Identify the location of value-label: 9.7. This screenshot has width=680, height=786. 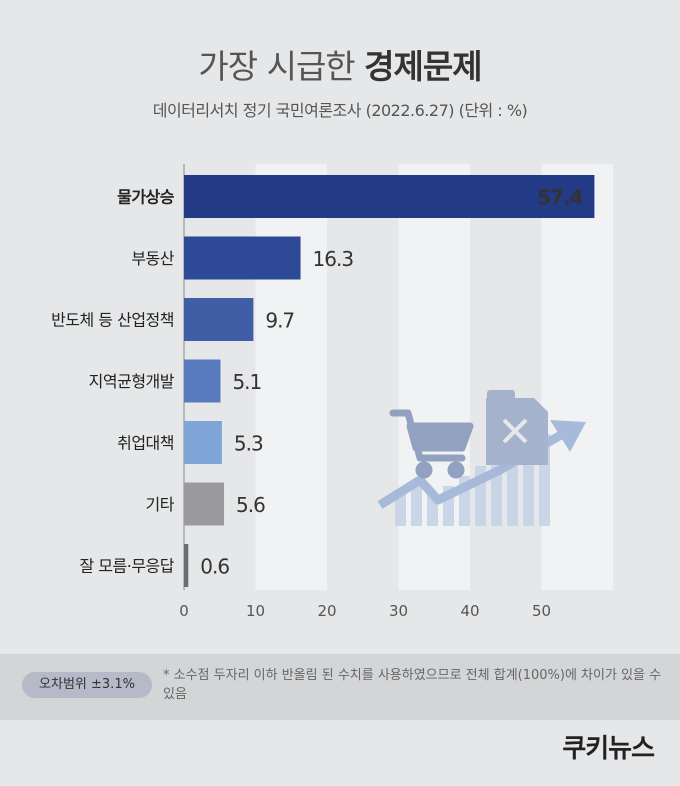
(279, 321).